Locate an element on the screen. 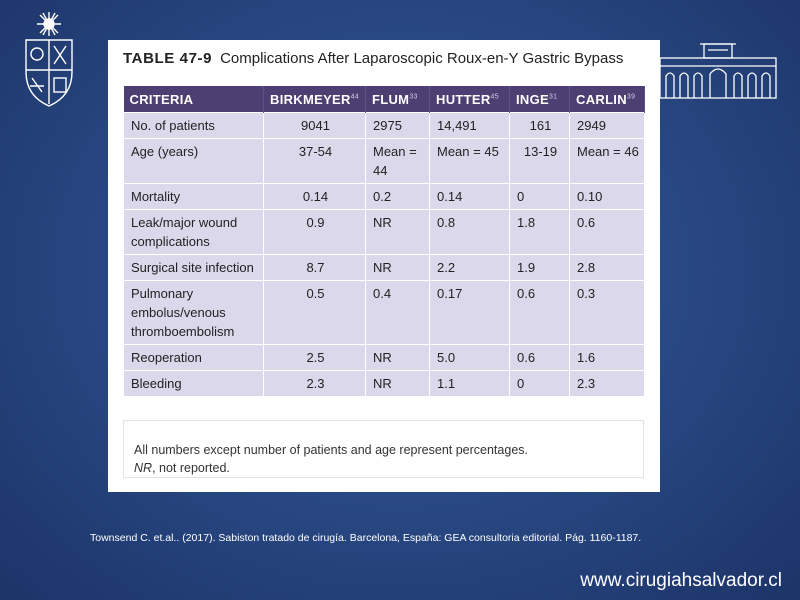 This screenshot has height=600, width=800. footnote-nr-abbr: NR is located at coordinates (143, 468).